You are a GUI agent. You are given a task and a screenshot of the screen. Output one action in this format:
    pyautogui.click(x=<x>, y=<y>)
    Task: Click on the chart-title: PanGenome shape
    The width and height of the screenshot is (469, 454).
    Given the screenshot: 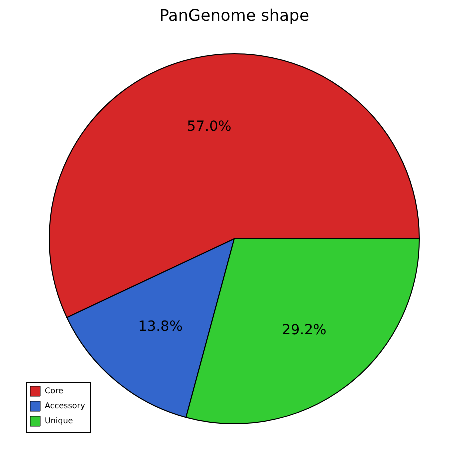 What is the action you would take?
    pyautogui.click(x=235, y=15)
    